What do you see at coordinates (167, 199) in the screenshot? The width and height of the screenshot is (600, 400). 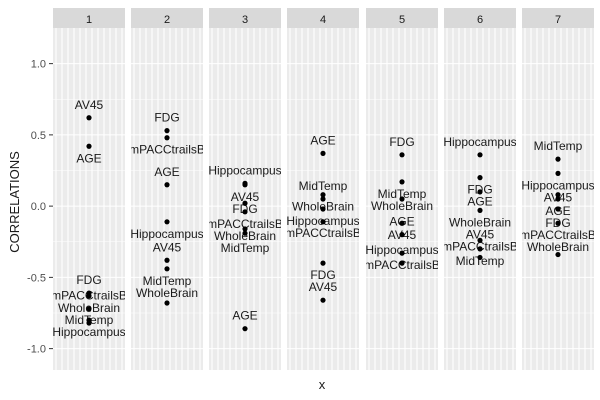 I see `panel-background` at bounding box center [167, 199].